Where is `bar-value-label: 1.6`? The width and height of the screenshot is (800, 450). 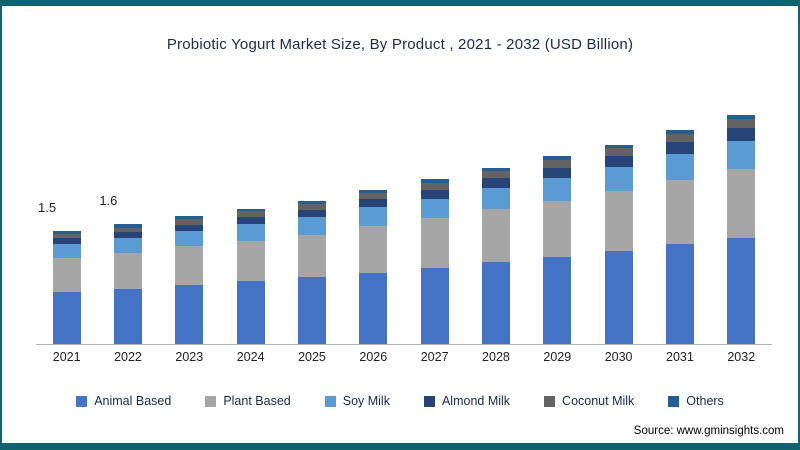 bar-value-label: 1.6 is located at coordinates (108, 200).